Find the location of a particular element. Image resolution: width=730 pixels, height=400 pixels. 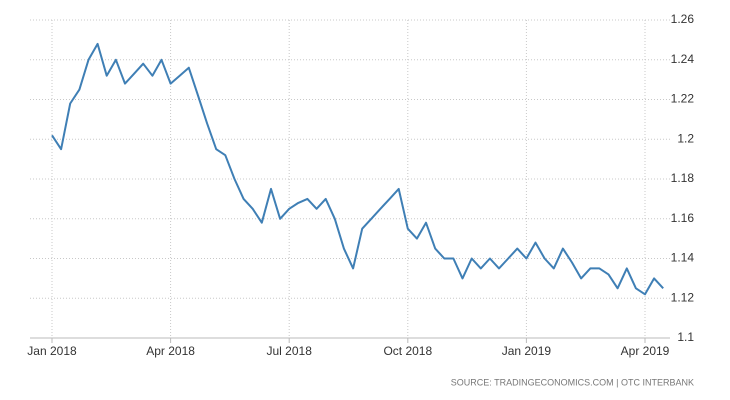

y-tick-label: 1.1 is located at coordinates (685, 337).